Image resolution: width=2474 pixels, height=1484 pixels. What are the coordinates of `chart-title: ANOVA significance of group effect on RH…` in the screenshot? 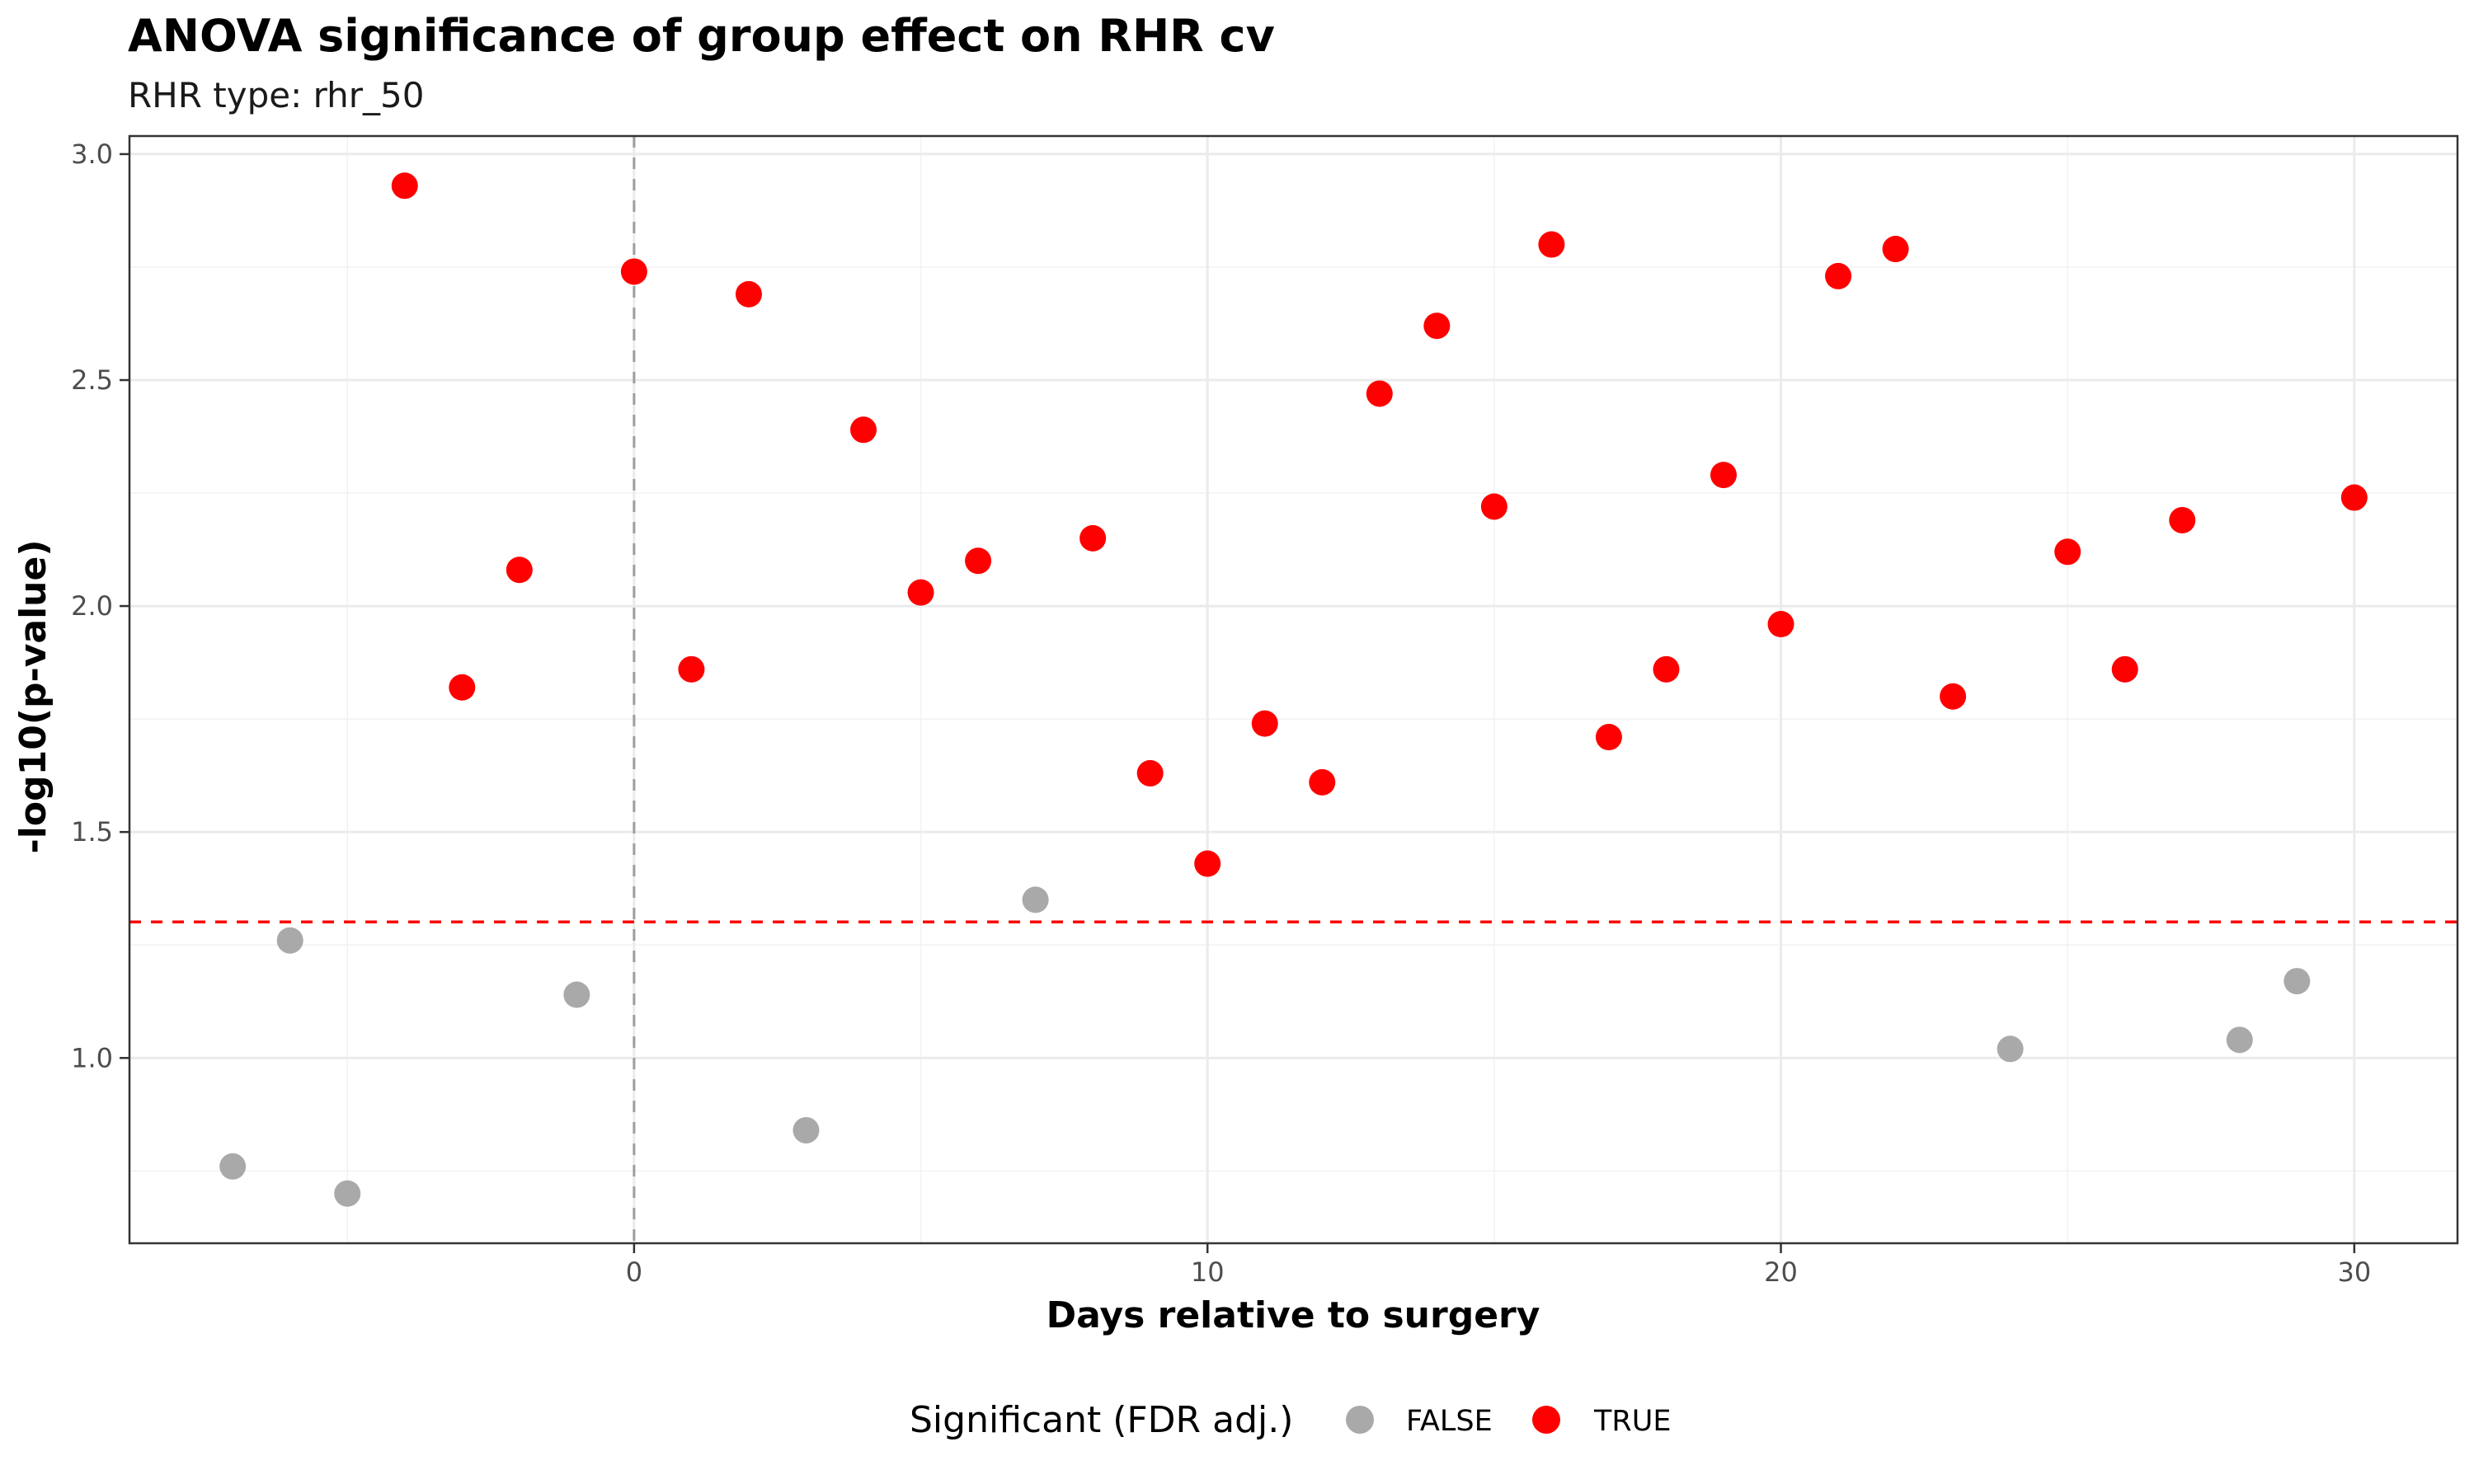 It's located at (701, 36).